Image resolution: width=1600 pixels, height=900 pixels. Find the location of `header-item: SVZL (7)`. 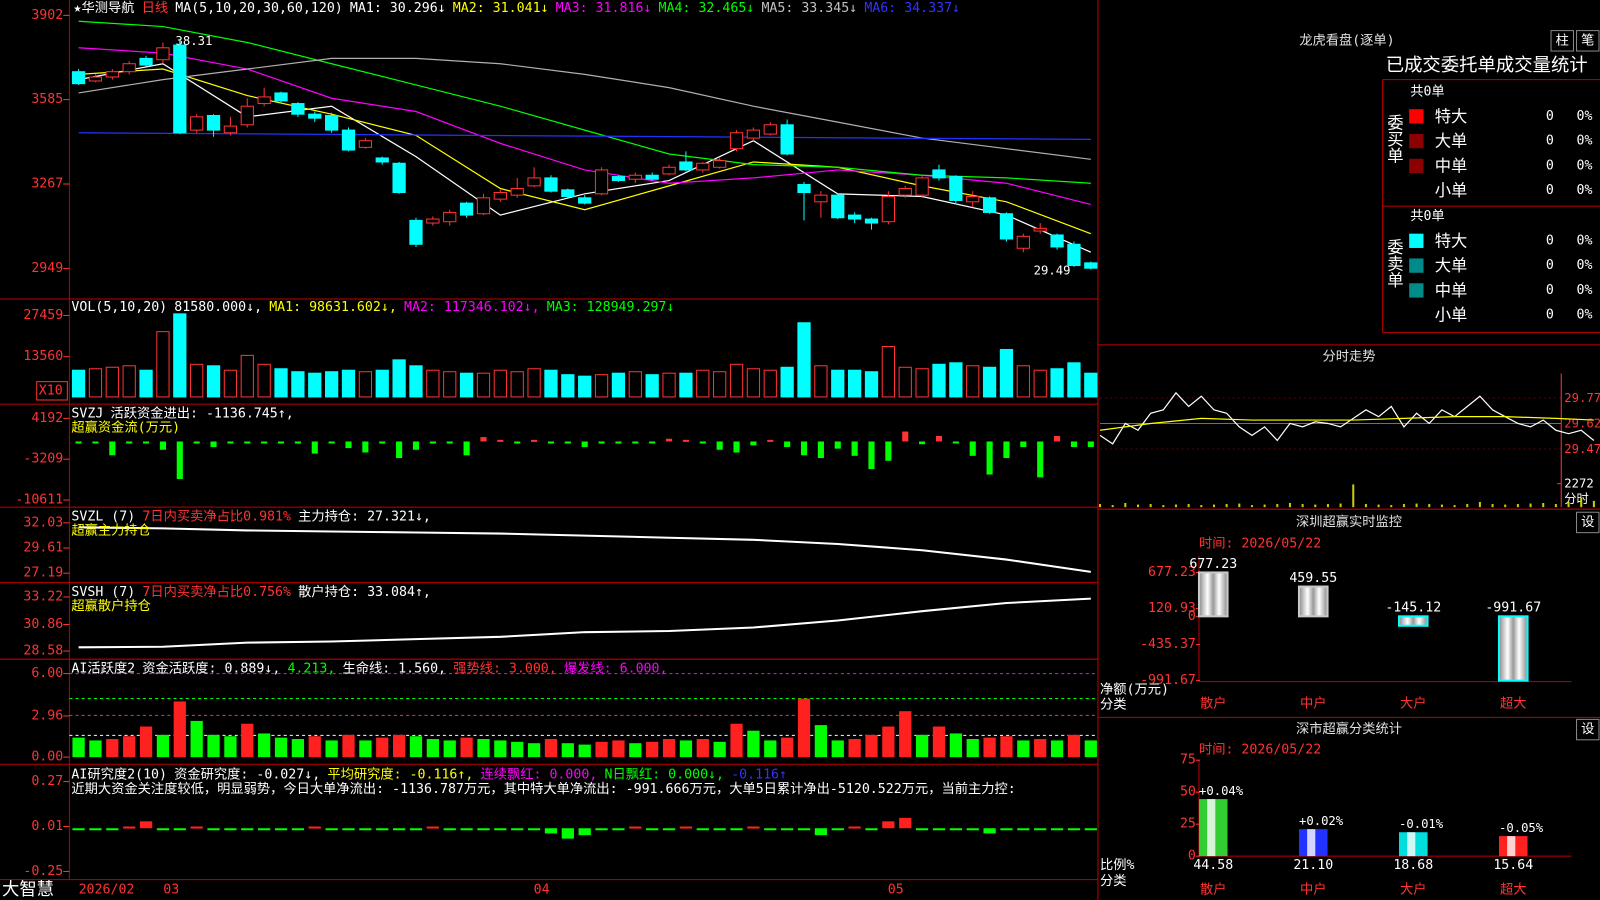

header-item: SVZL (7) is located at coordinates (103, 516).